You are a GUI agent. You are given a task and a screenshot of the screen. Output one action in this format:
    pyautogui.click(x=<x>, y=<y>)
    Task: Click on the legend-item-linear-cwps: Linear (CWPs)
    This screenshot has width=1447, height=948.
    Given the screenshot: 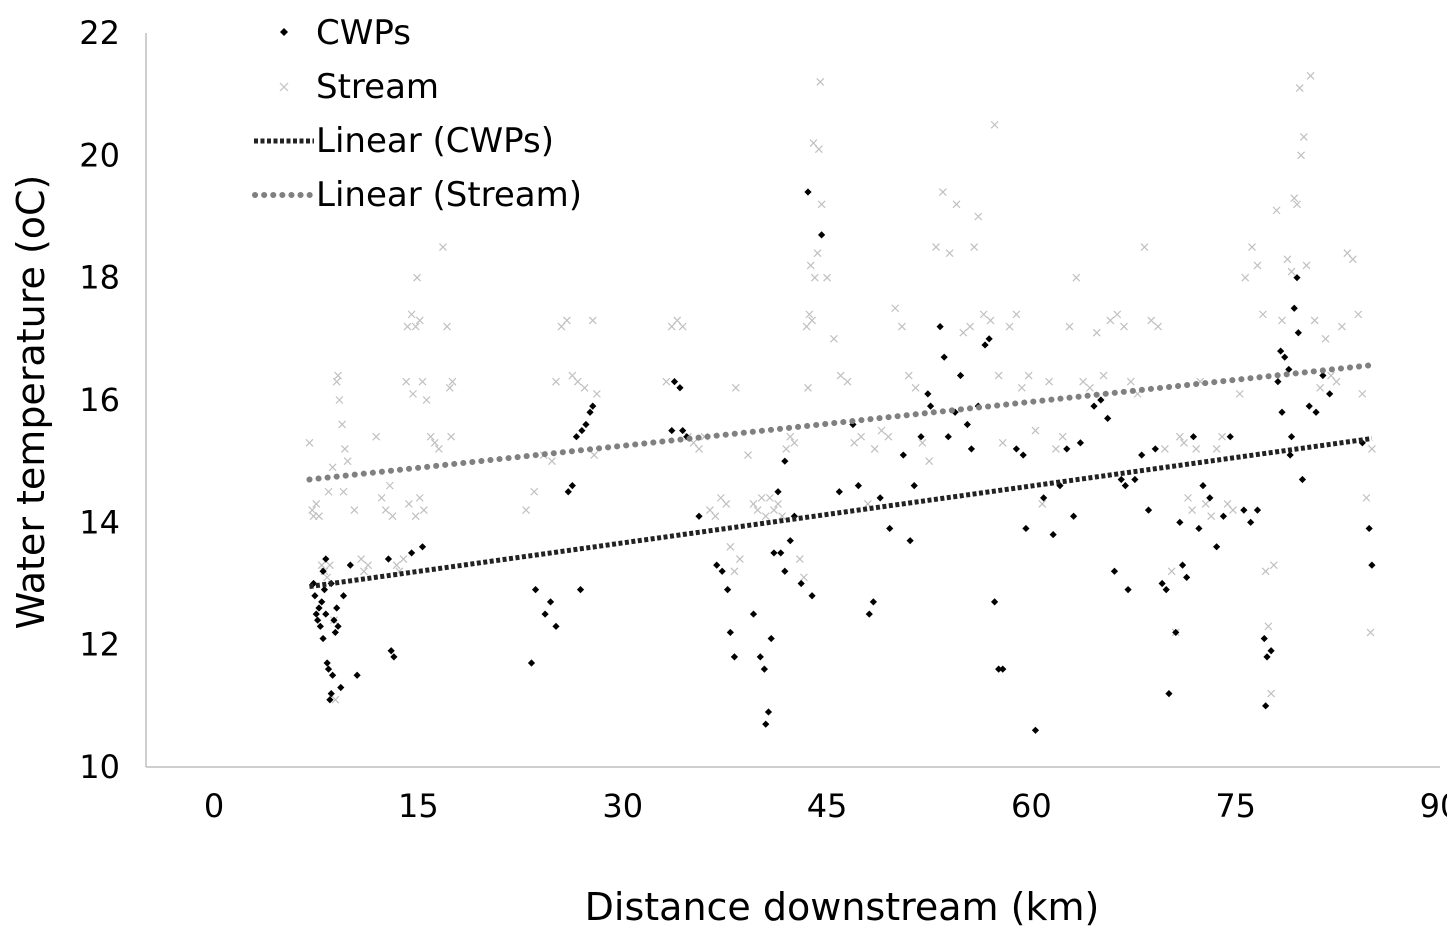 What is the action you would take?
    pyautogui.click(x=404, y=141)
    